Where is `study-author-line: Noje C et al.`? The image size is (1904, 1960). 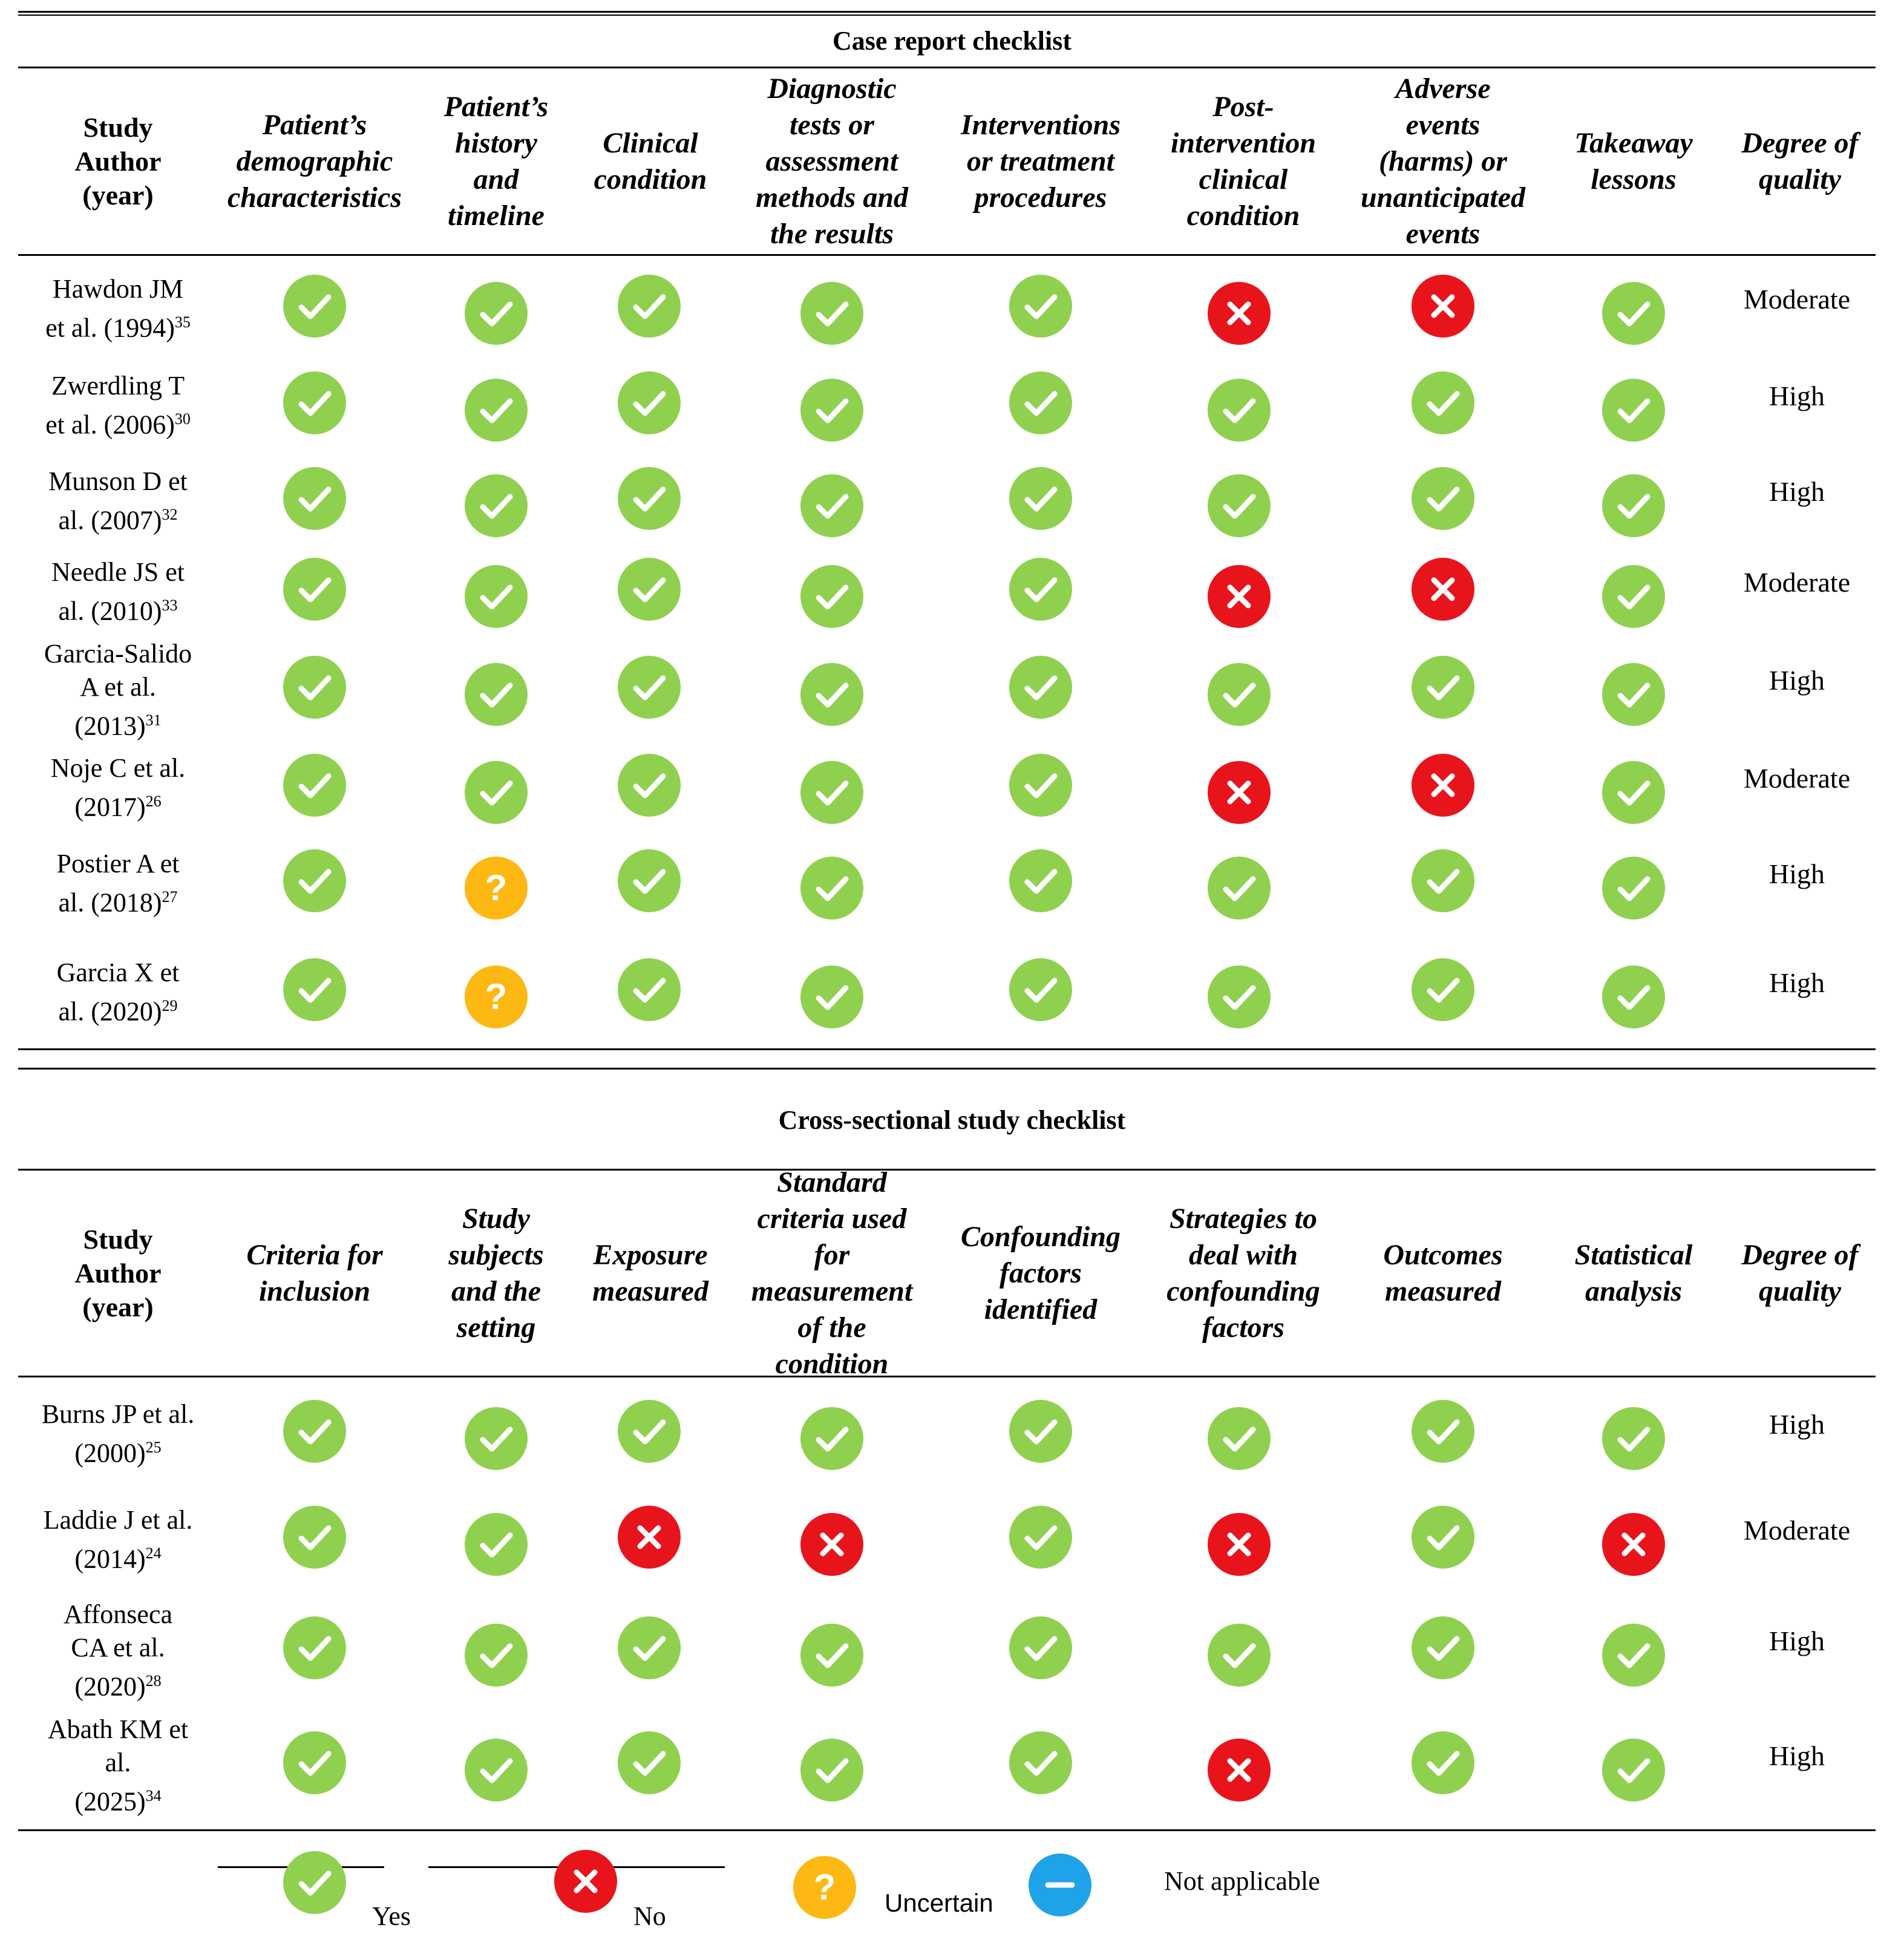 study-author-line: Noje C et al. is located at coordinates (118, 768).